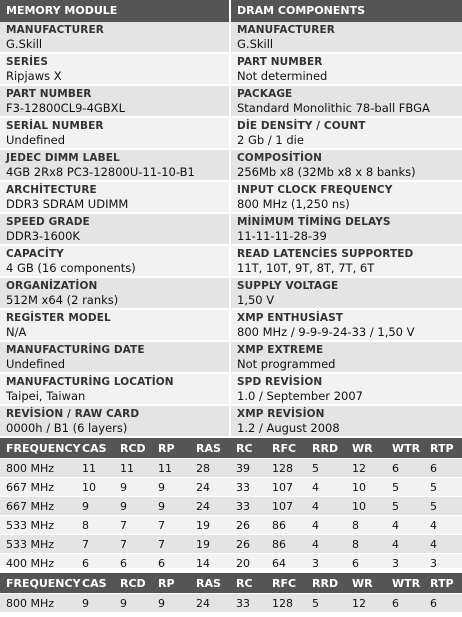  I want to click on module-spec-cell: ARCHİTECTURE DDR3 SDRAM UDIMM, so click(115, 198).